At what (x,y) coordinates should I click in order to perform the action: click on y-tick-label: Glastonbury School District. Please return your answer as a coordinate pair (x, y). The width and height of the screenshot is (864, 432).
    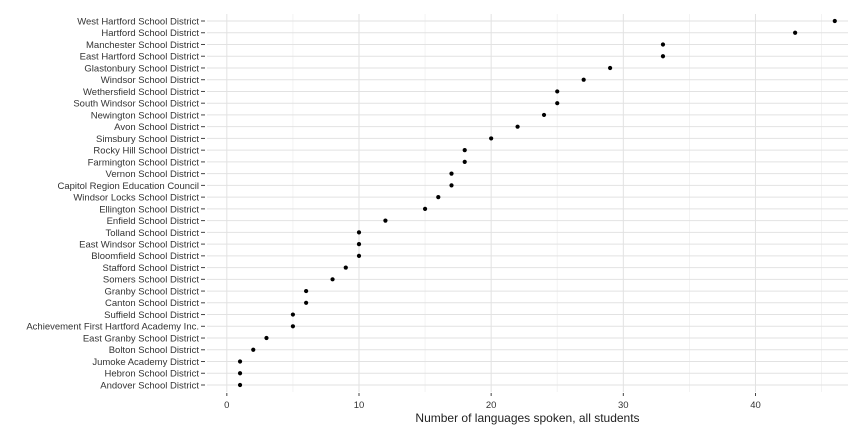
    Looking at the image, I should click on (141, 68).